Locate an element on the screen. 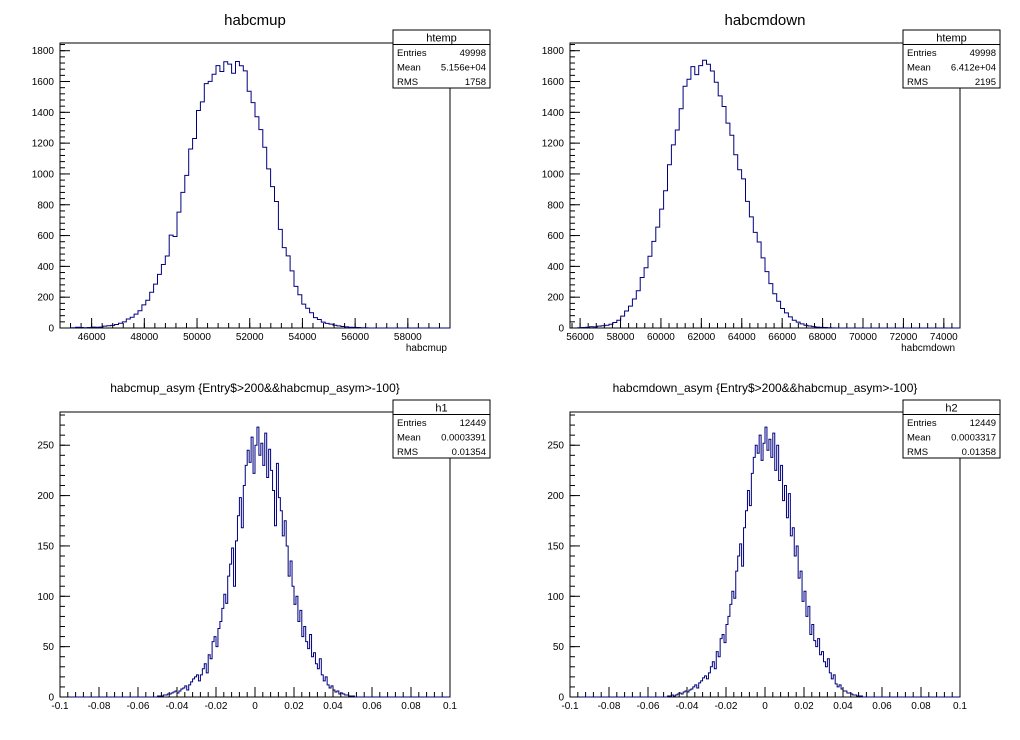 This screenshot has width=1020, height=740. chart-title: habcmup is located at coordinates (255, 20).